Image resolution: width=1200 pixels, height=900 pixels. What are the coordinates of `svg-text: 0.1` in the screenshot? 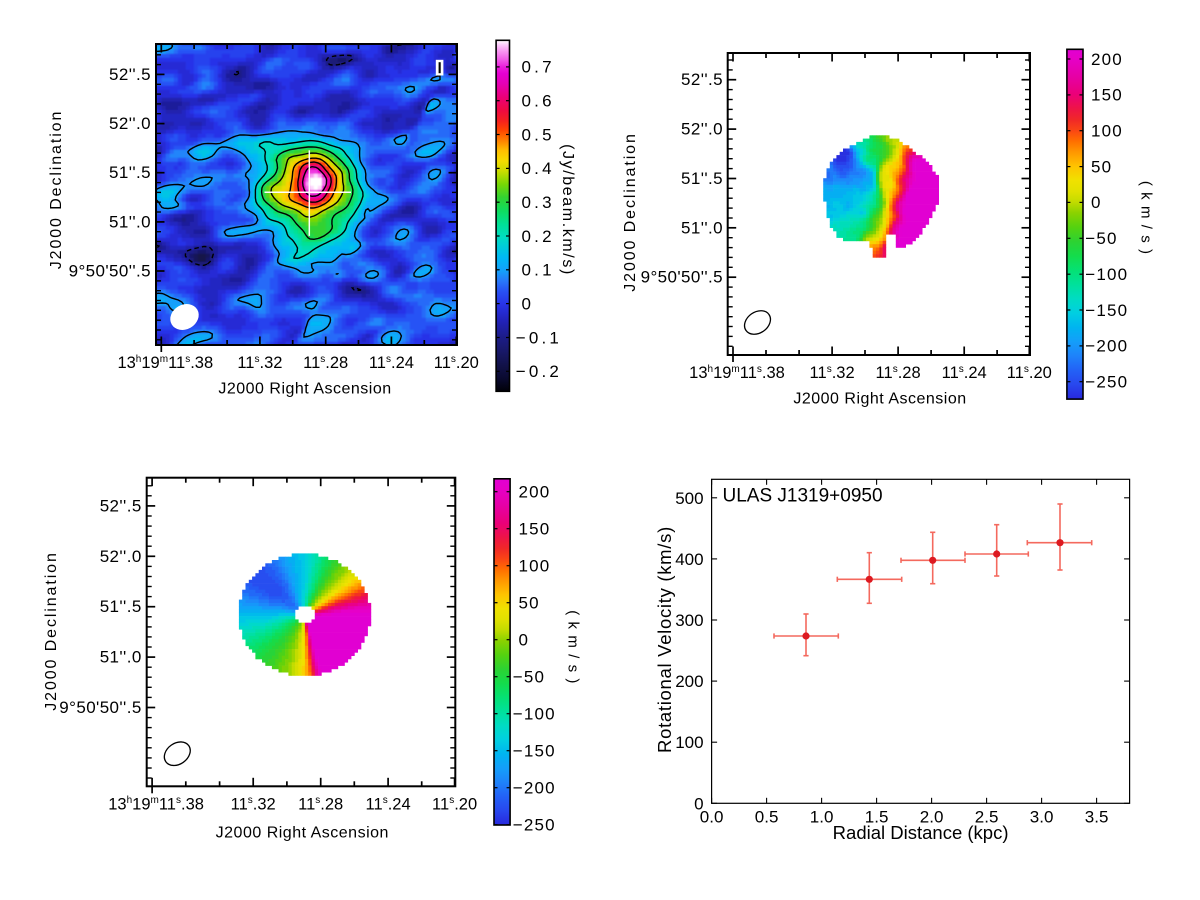 It's located at (538, 270).